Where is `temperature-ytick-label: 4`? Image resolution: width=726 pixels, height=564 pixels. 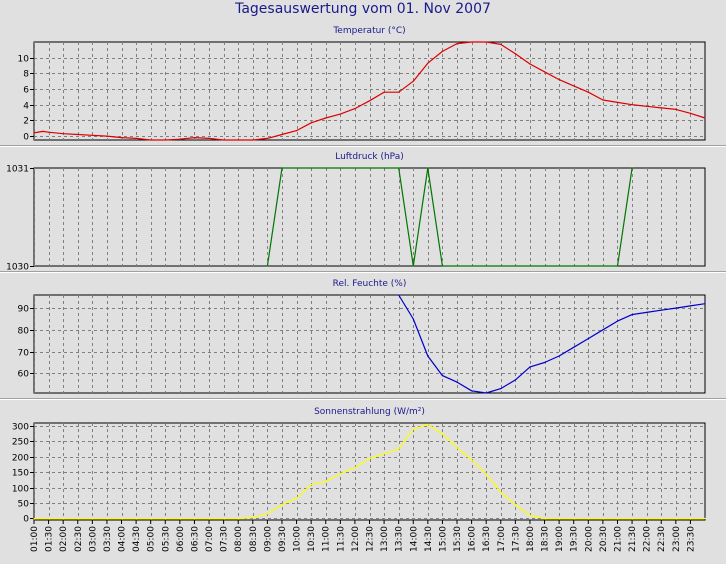
temperature-ytick-label: 4 is located at coordinates (26, 107).